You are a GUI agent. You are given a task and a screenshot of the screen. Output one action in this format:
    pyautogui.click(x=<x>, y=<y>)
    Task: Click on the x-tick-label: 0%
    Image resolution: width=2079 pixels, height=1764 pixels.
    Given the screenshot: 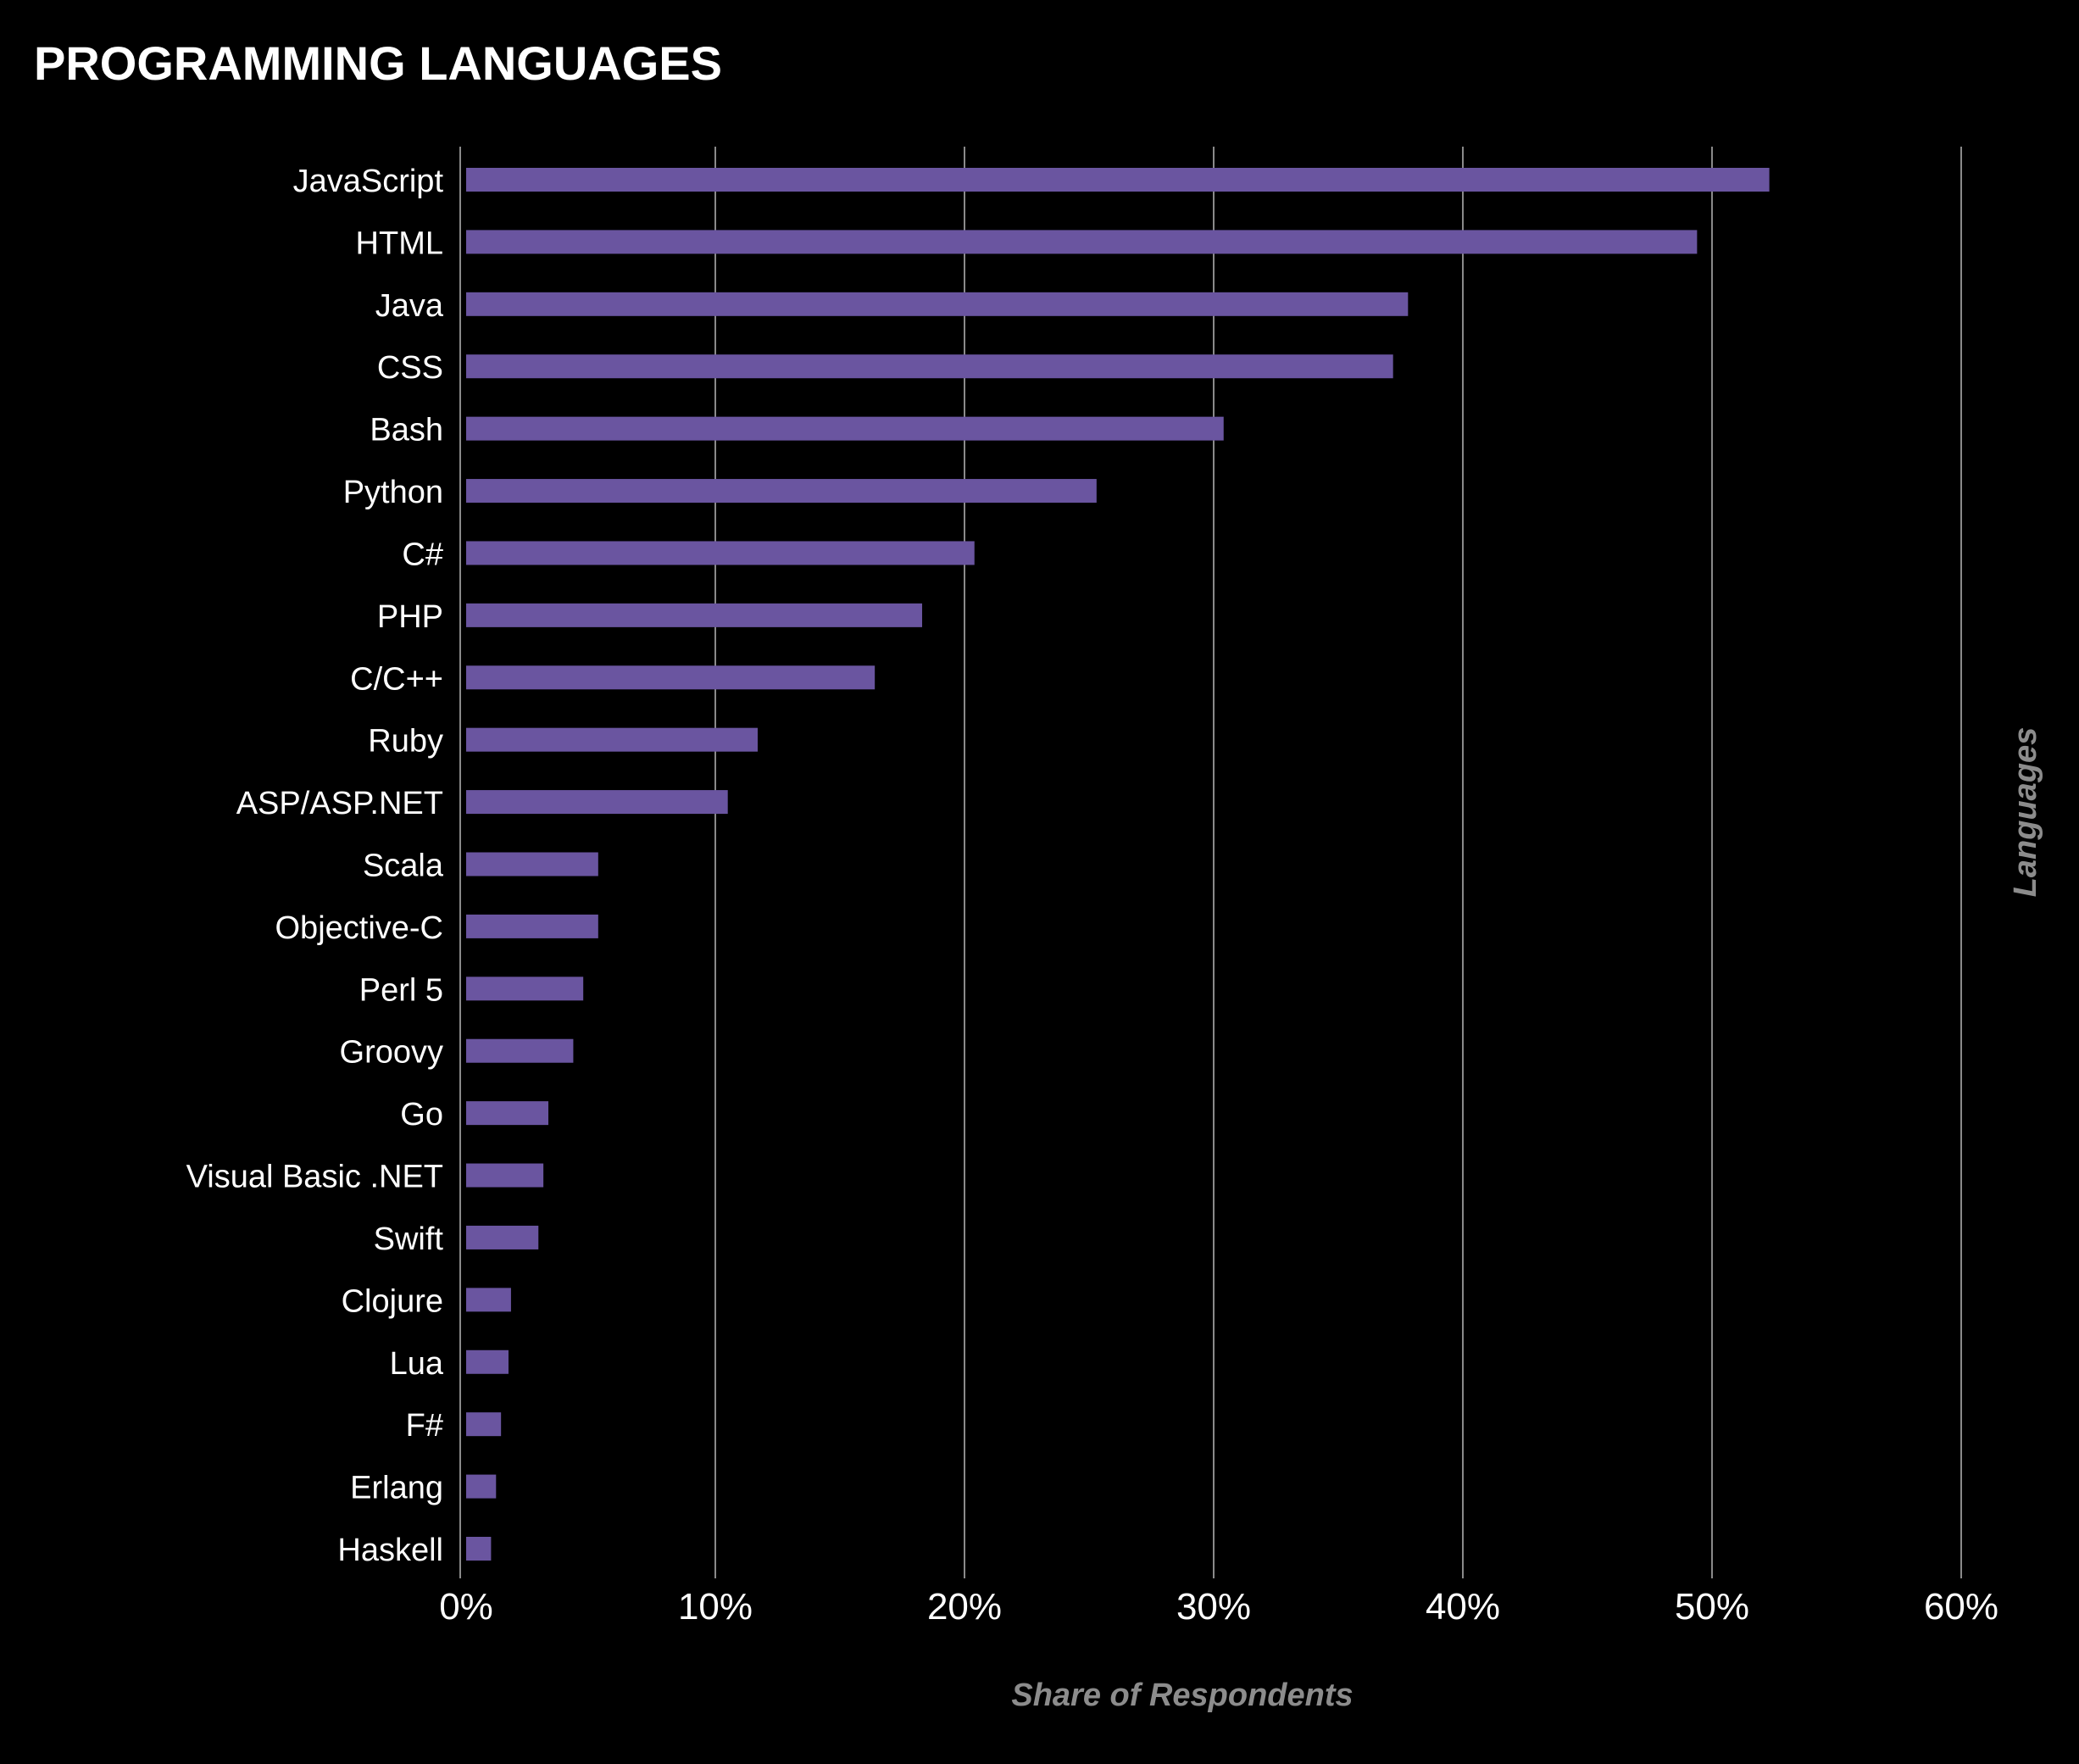 What is the action you would take?
    pyautogui.click(x=466, y=1607)
    